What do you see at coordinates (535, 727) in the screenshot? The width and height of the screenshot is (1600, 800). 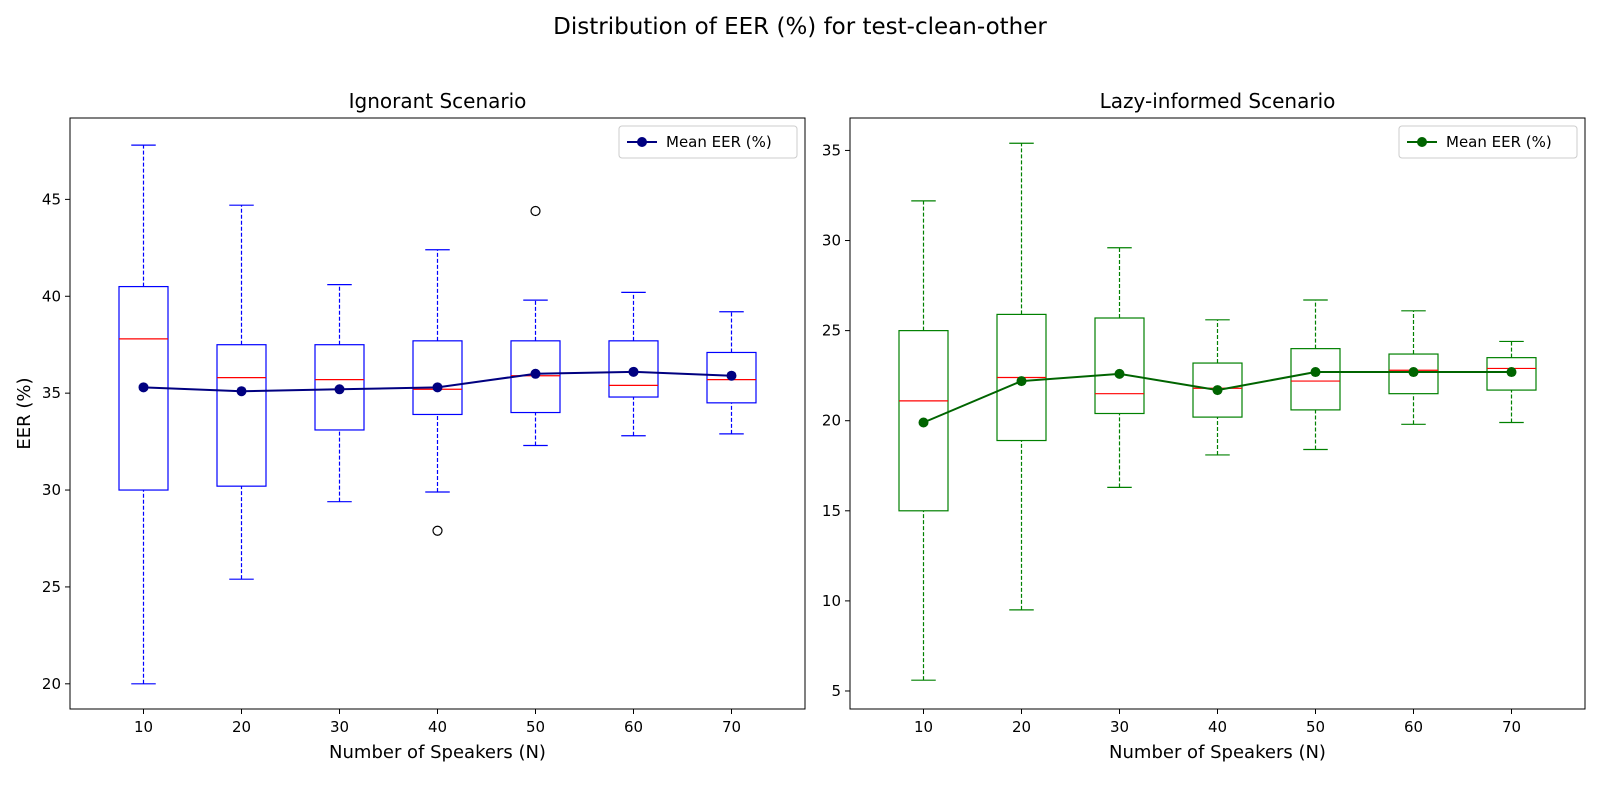 I see `chart-0-x-tick-label: 50` at bounding box center [535, 727].